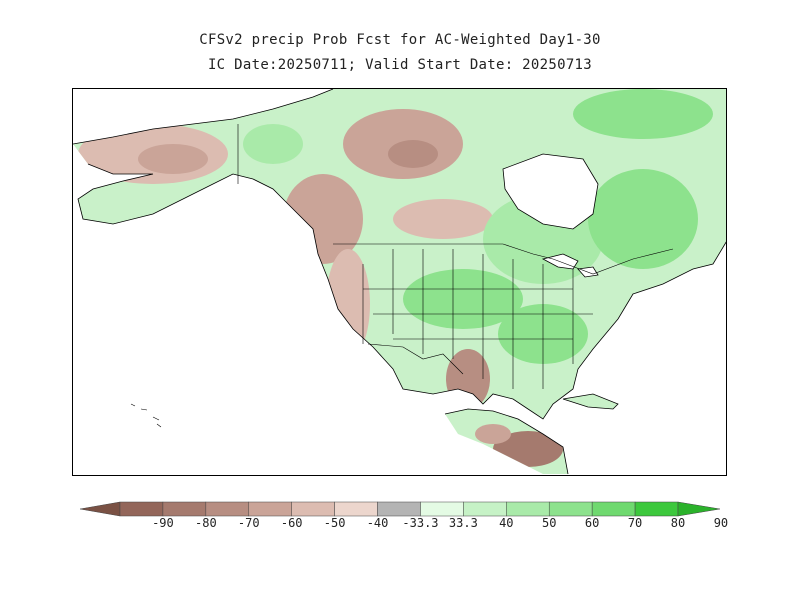  What do you see at coordinates (415, 359) in the screenshot?
I see `us-mexico-border` at bounding box center [415, 359].